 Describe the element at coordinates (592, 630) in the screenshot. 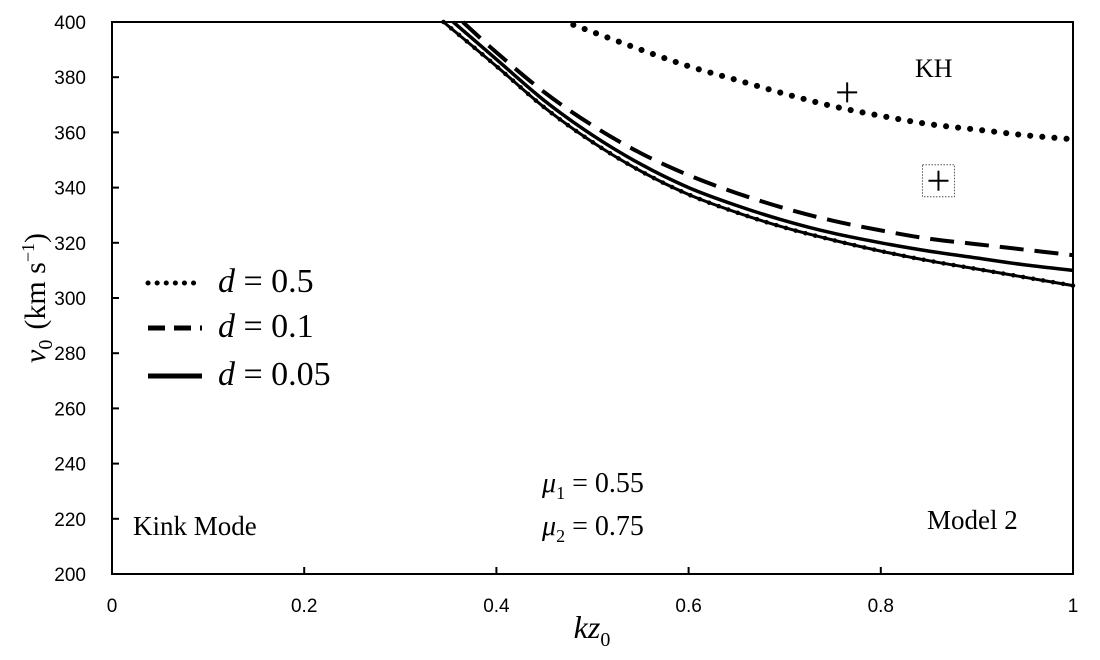

I see `x-axis-label: kz0` at that location.